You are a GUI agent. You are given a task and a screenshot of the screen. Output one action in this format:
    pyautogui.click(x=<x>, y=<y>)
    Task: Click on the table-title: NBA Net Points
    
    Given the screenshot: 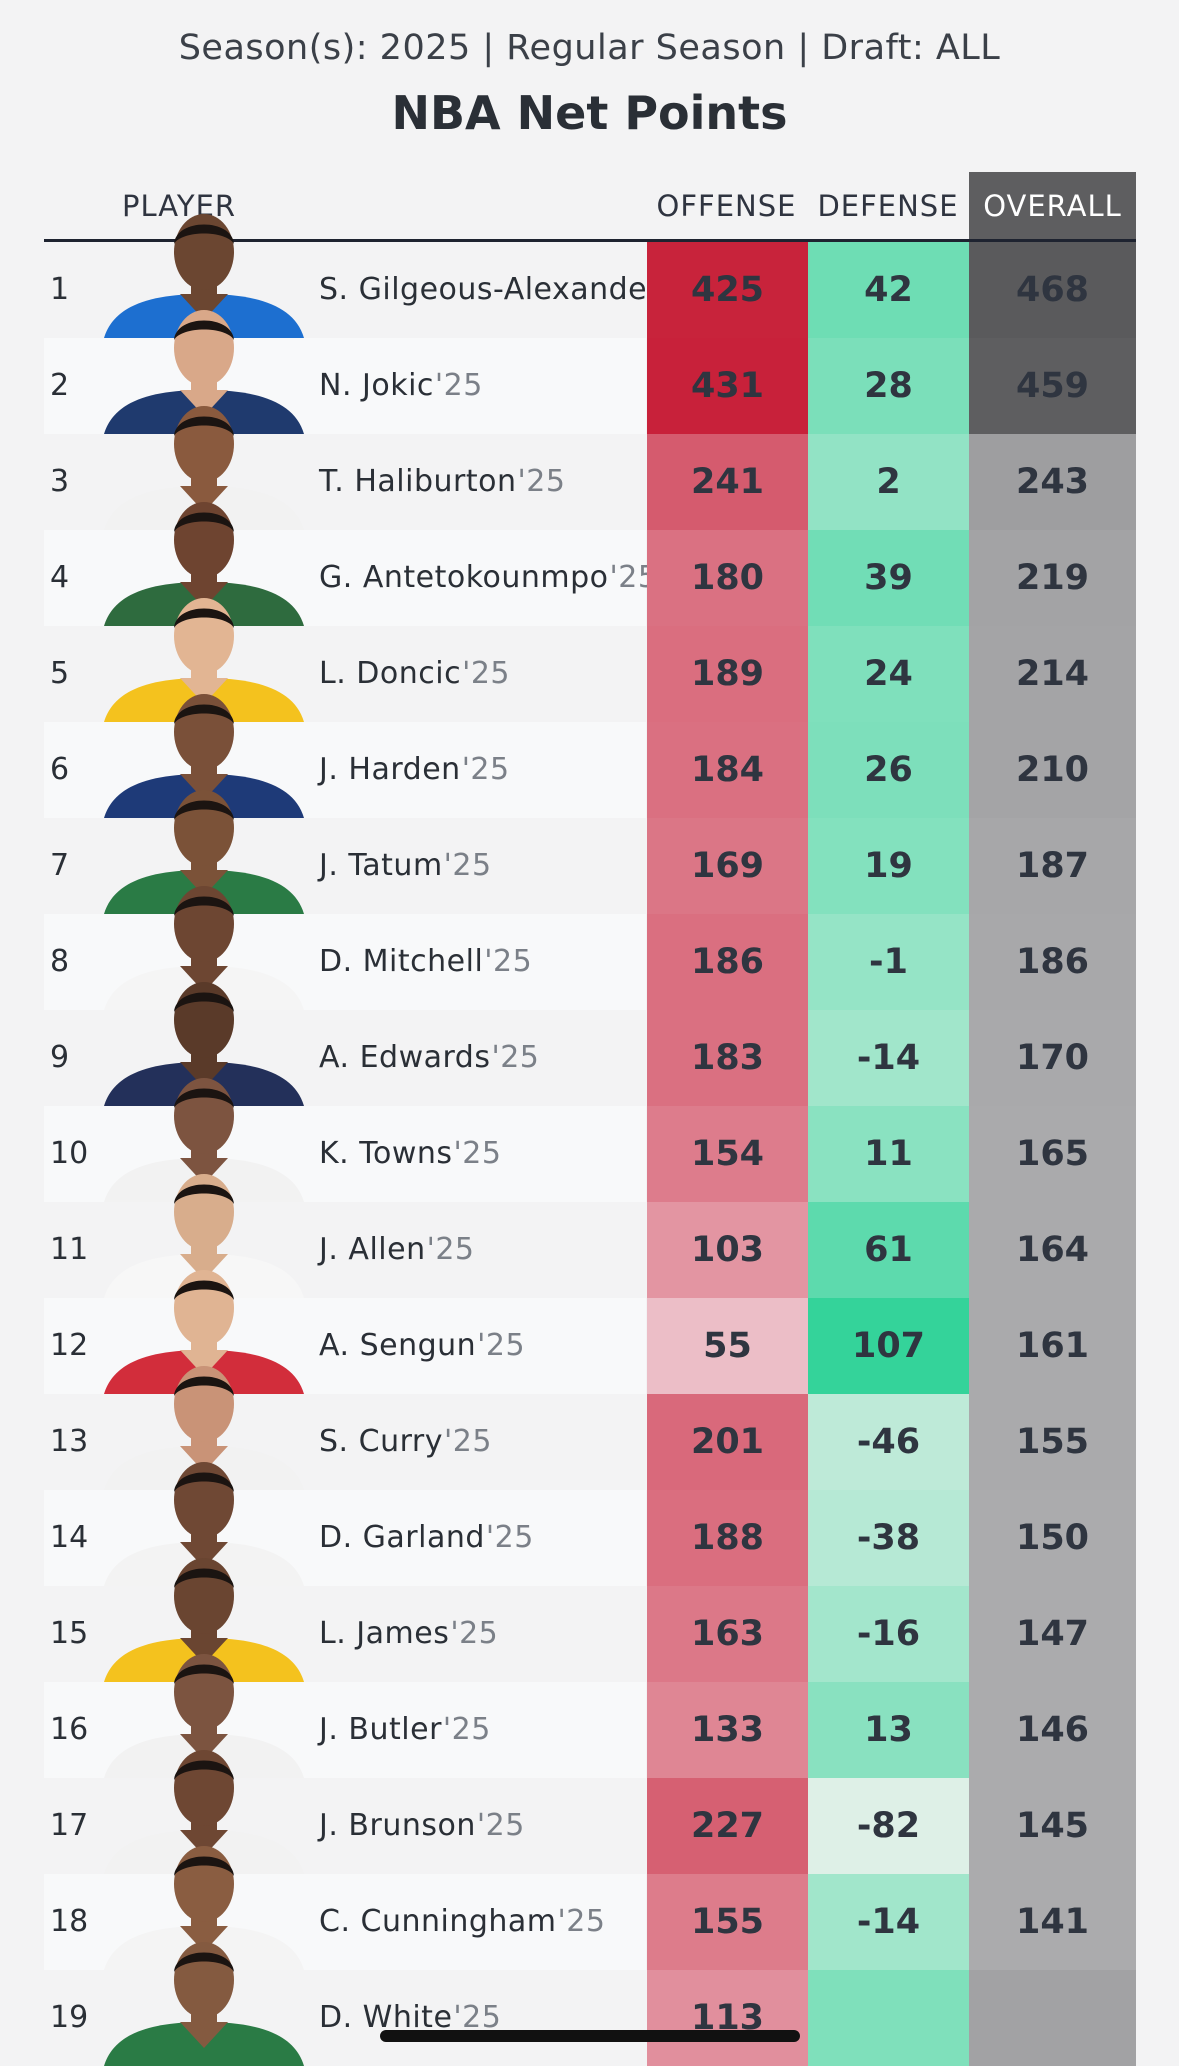 What is the action you would take?
    pyautogui.click(x=589, y=113)
    